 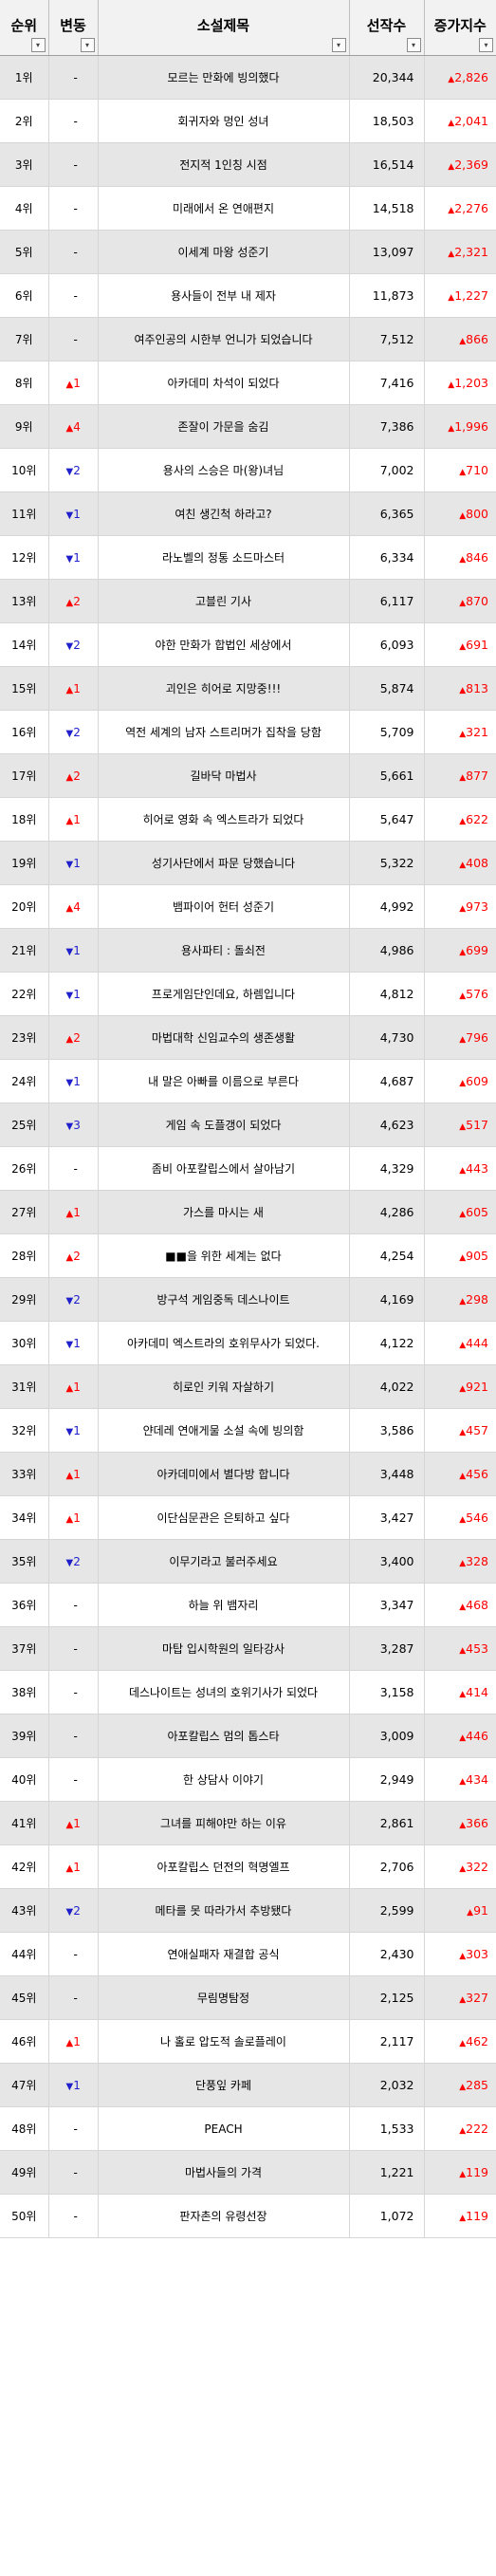 What do you see at coordinates (387, 1997) in the screenshot?
I see `count-cell: 2,125` at bounding box center [387, 1997].